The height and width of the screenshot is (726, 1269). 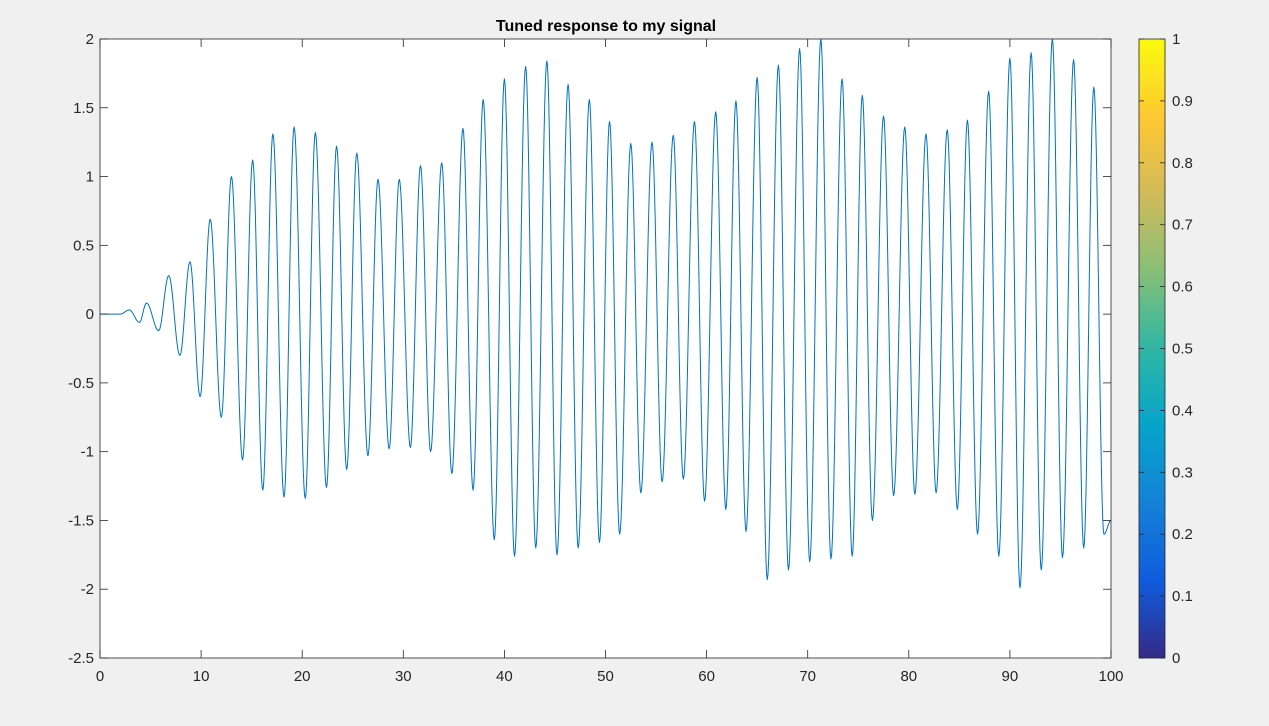 I want to click on x-tick-label: 10, so click(x=201, y=676).